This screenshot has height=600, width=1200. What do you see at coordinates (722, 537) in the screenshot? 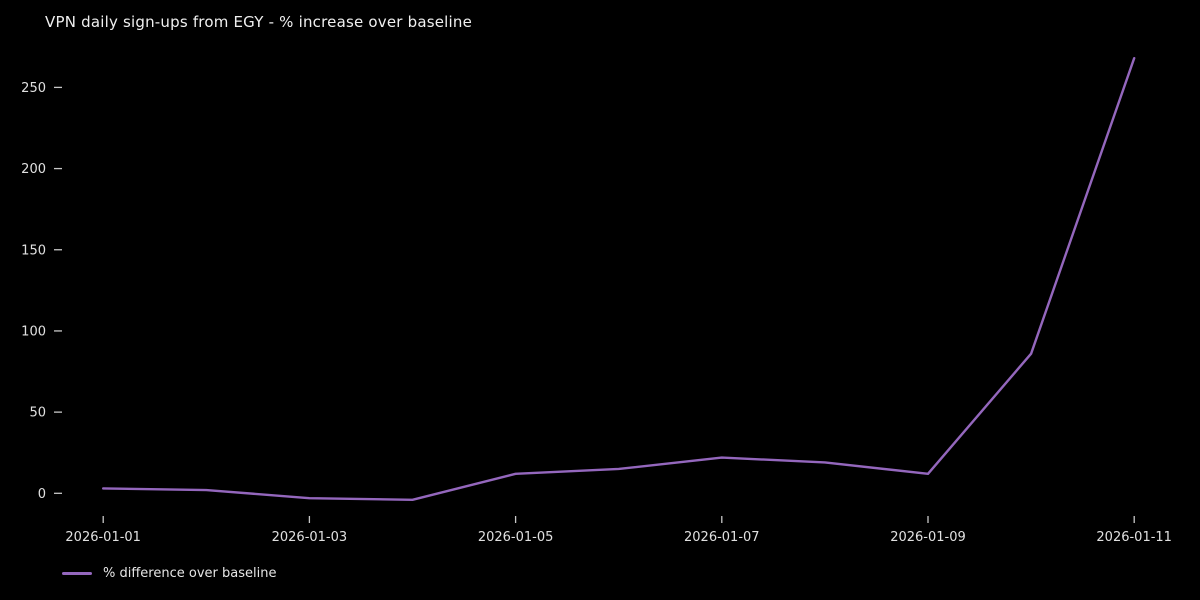
I see `x-tick-label: 2026-01-07` at bounding box center [722, 537].